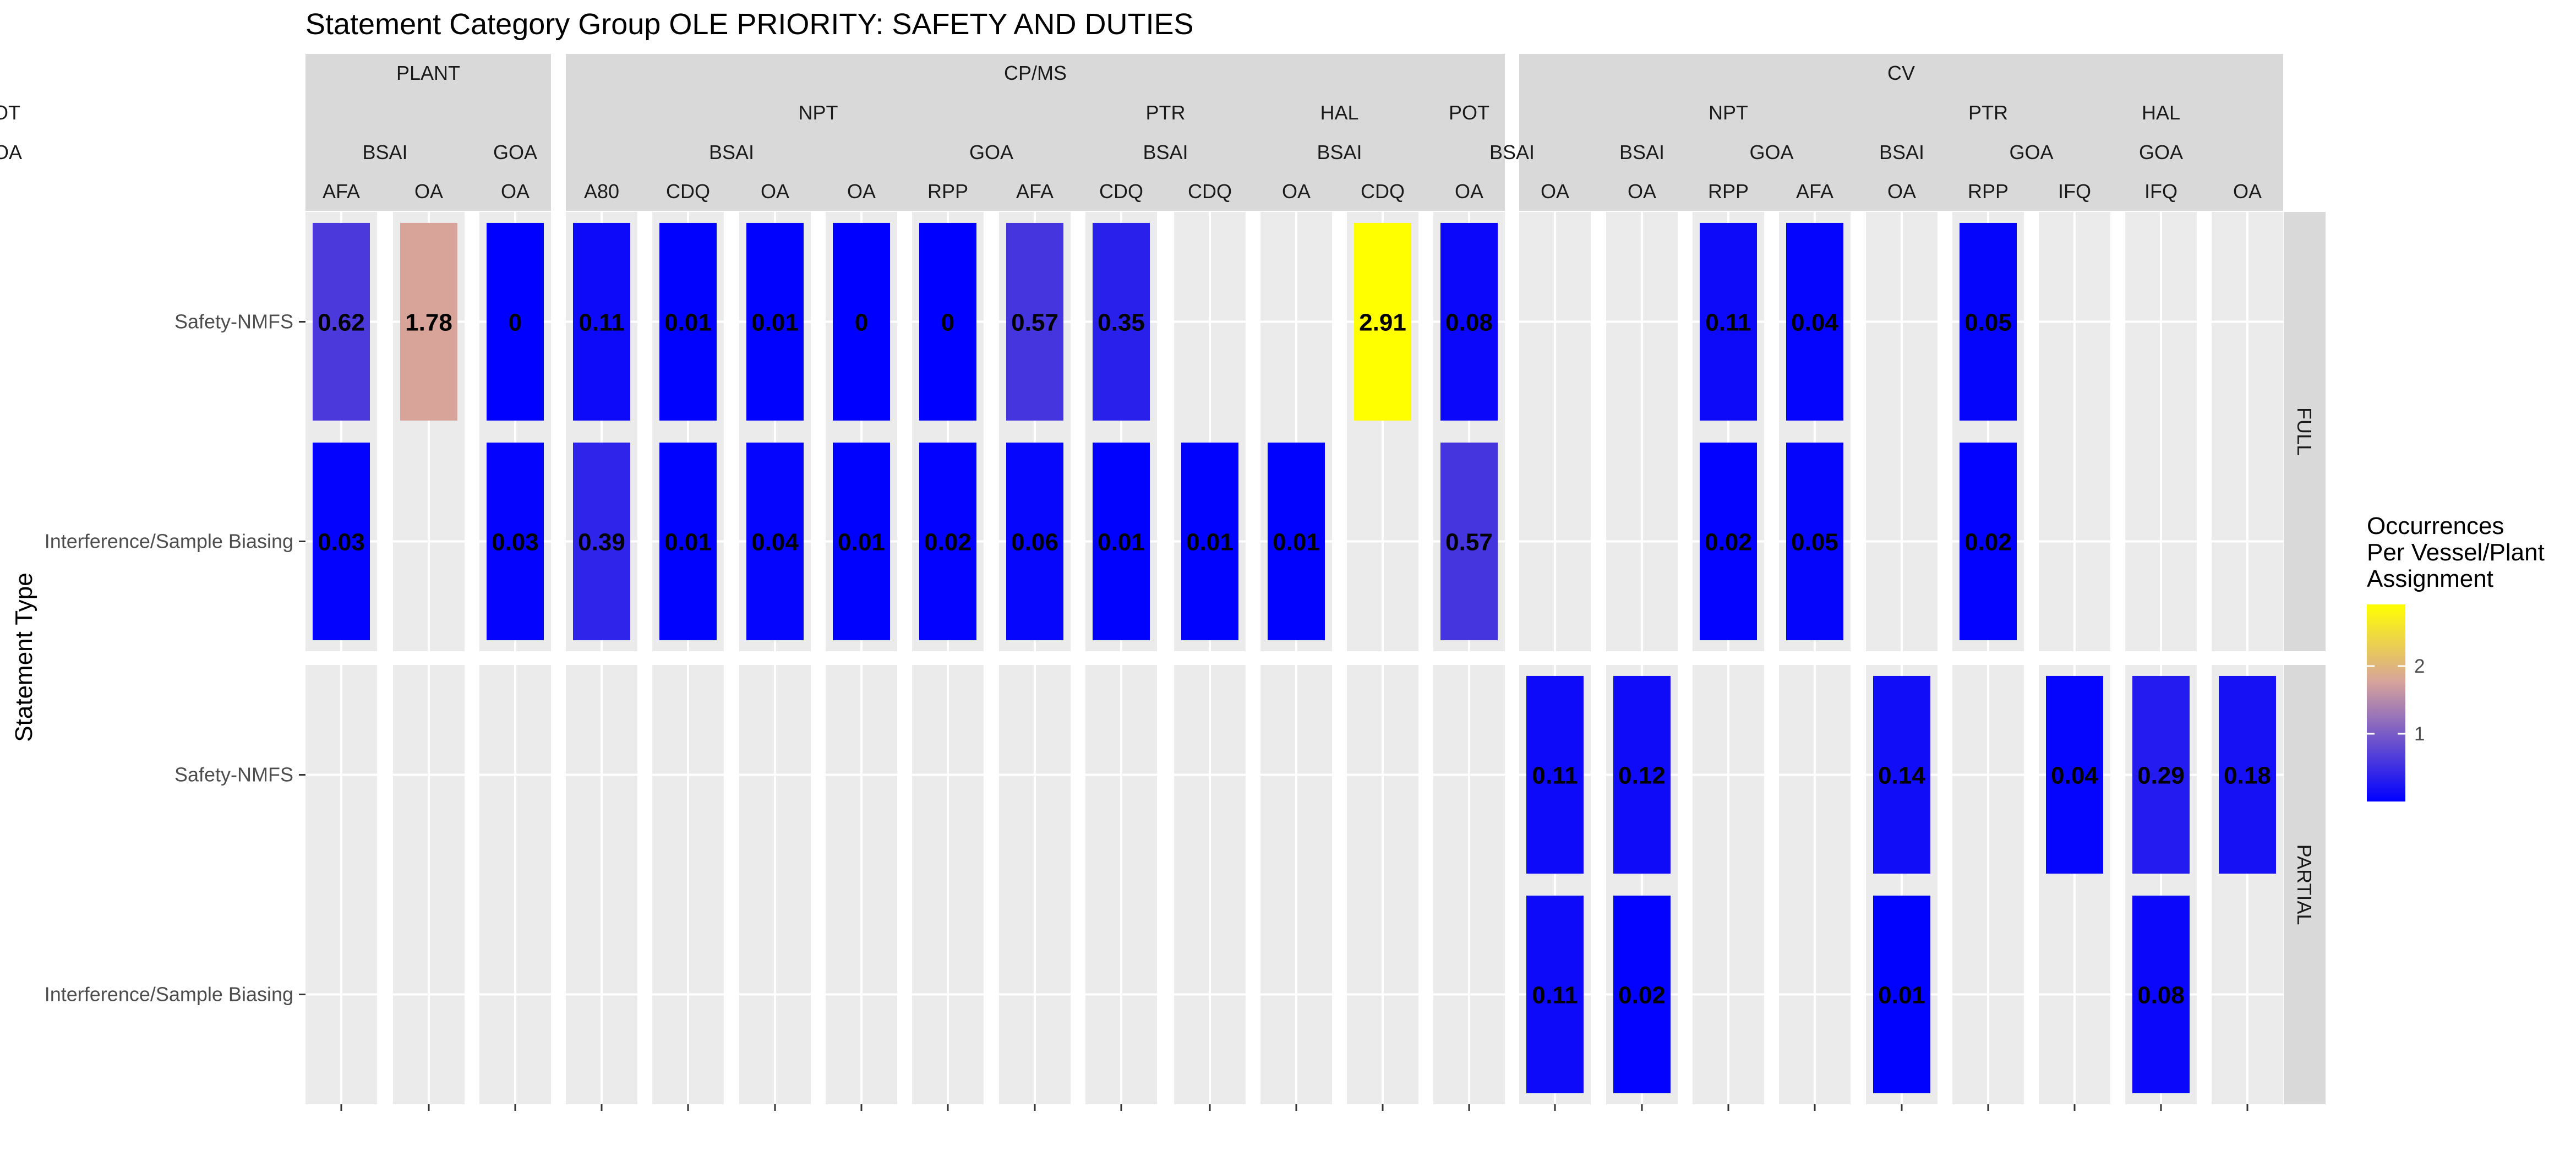  I want to click on cell-value-label: 0.29, so click(2161, 775).